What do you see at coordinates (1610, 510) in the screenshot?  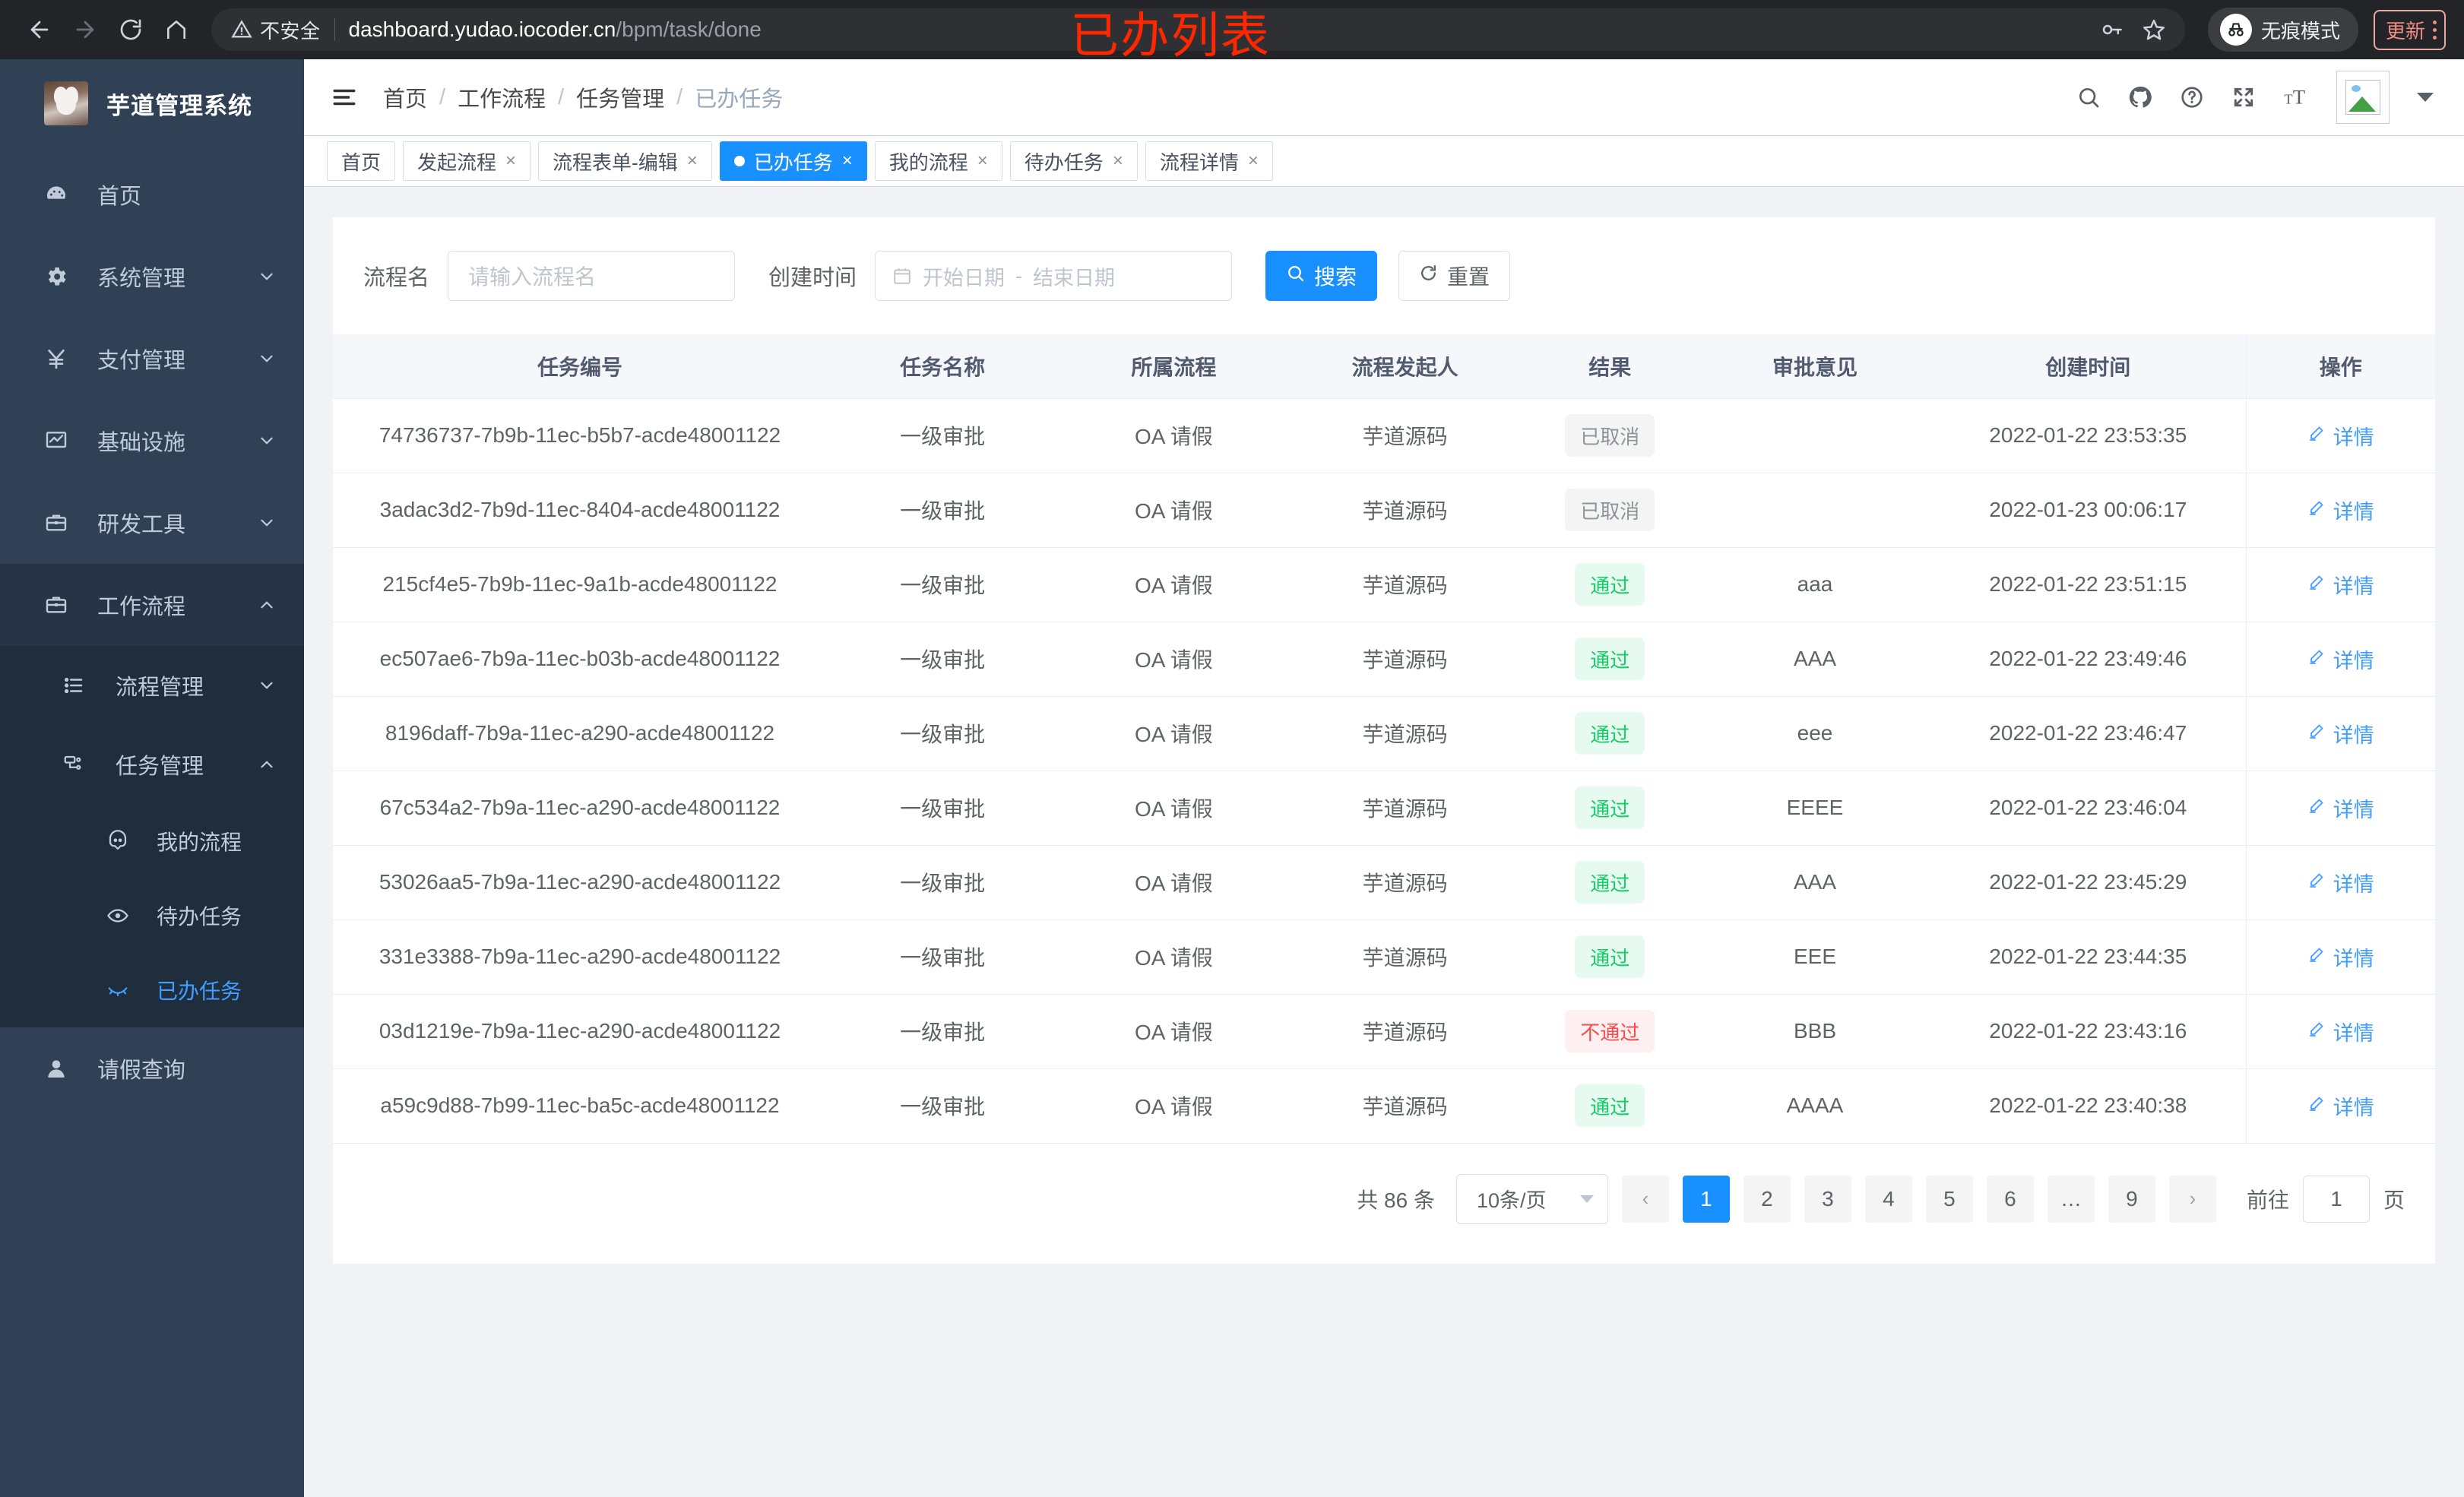 I see `status-badge: 已取消` at bounding box center [1610, 510].